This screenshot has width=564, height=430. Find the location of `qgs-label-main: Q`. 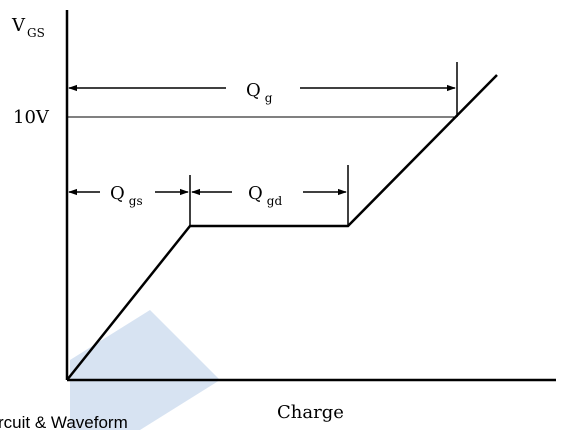

qgs-label-main: Q is located at coordinates (117, 193).